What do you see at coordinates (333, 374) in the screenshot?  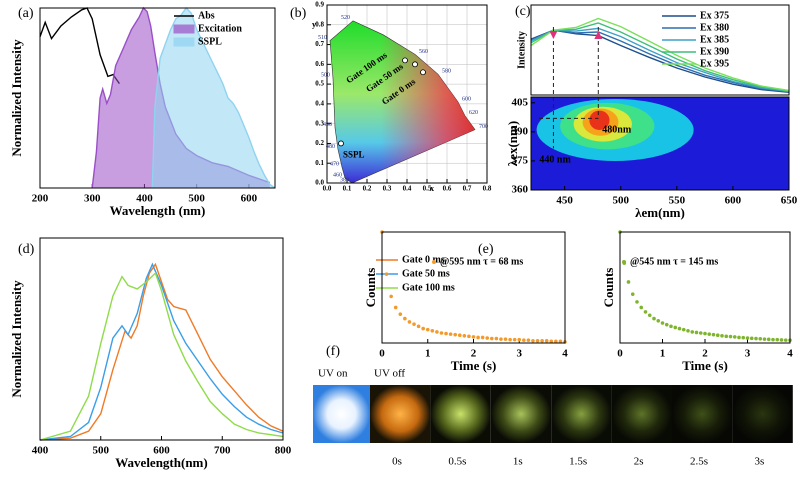 I see `photo-label: UV on` at bounding box center [333, 374].